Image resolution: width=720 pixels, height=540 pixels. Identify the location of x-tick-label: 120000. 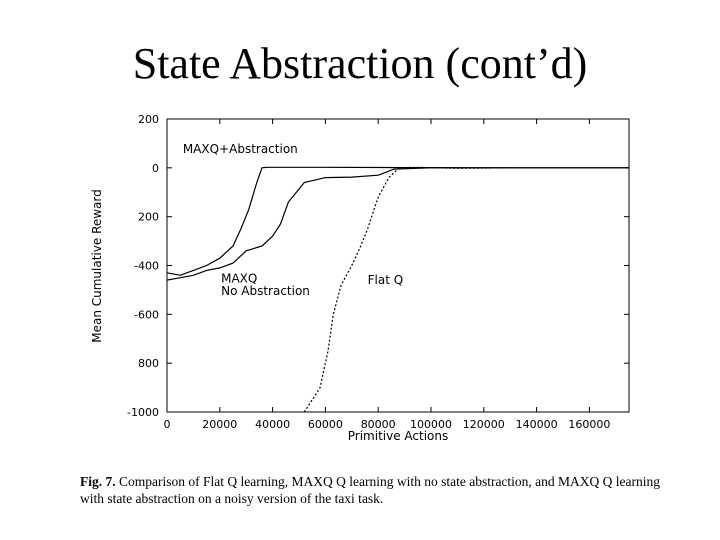
(484, 424).